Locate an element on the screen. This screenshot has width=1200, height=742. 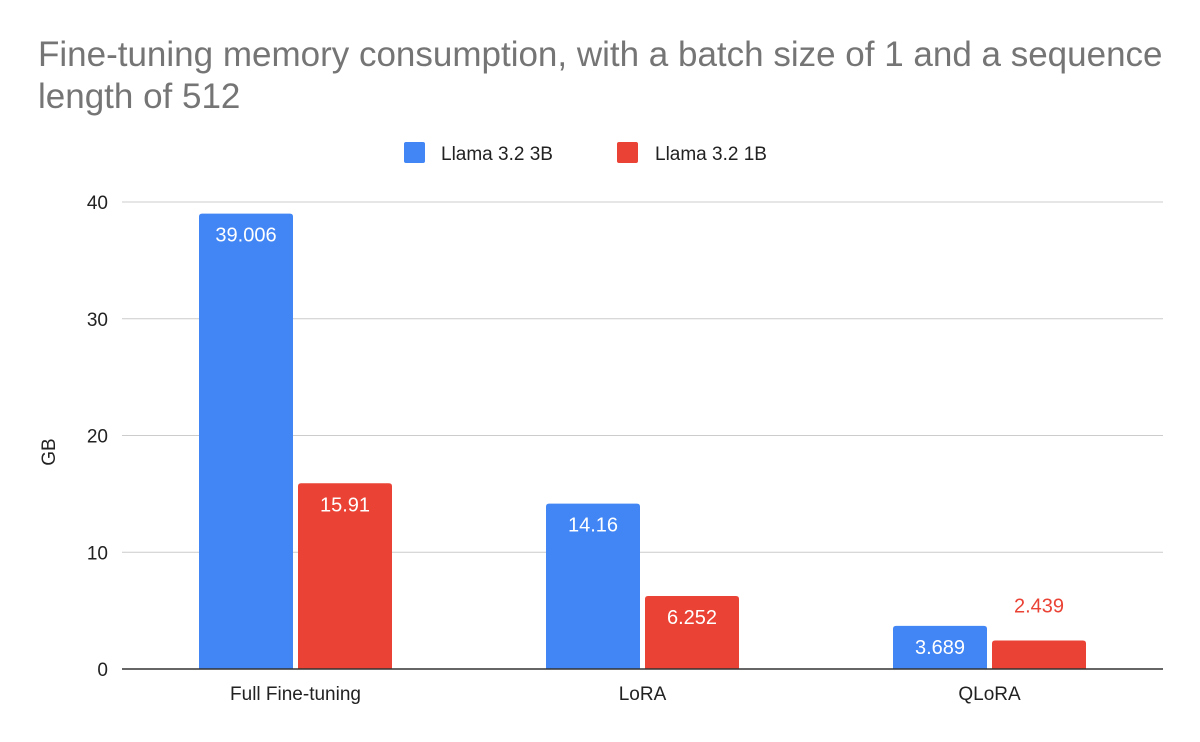
x-tick-label: Full Fine-tuning is located at coordinates (295, 694).